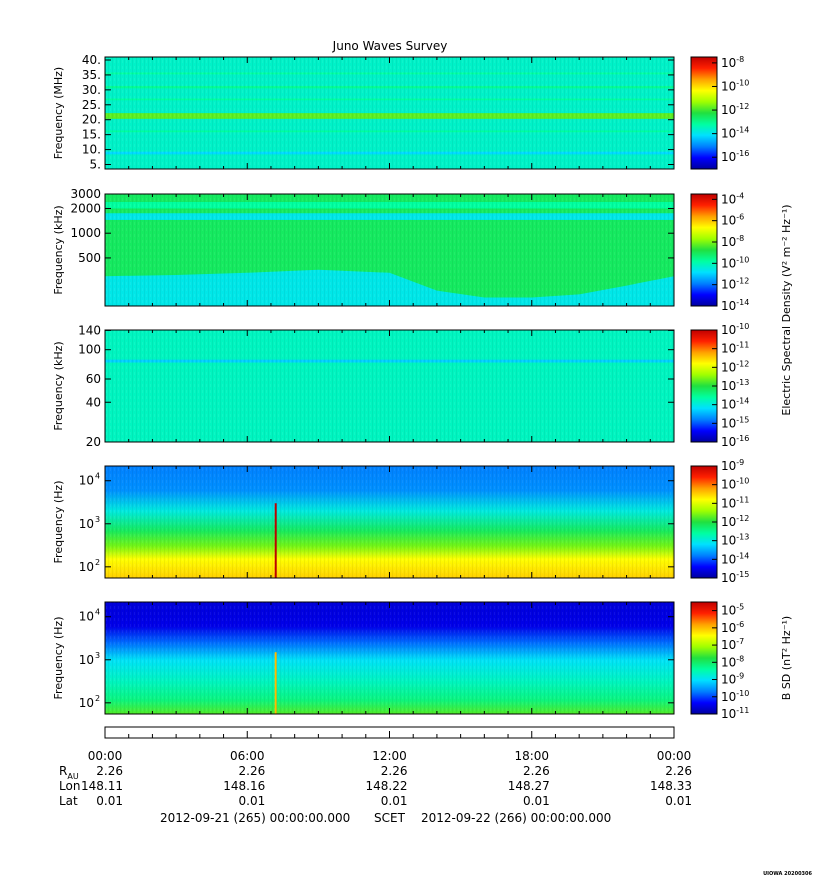  I want to click on y-tick-label: 5., so click(95, 165).